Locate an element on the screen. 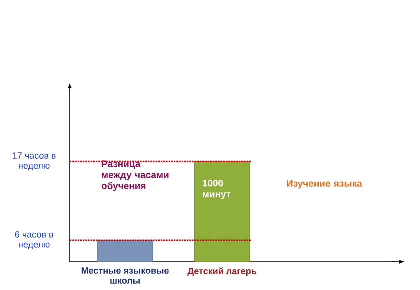 The width and height of the screenshot is (420, 290). x-tick-label: Детский лагерь is located at coordinates (222, 272).